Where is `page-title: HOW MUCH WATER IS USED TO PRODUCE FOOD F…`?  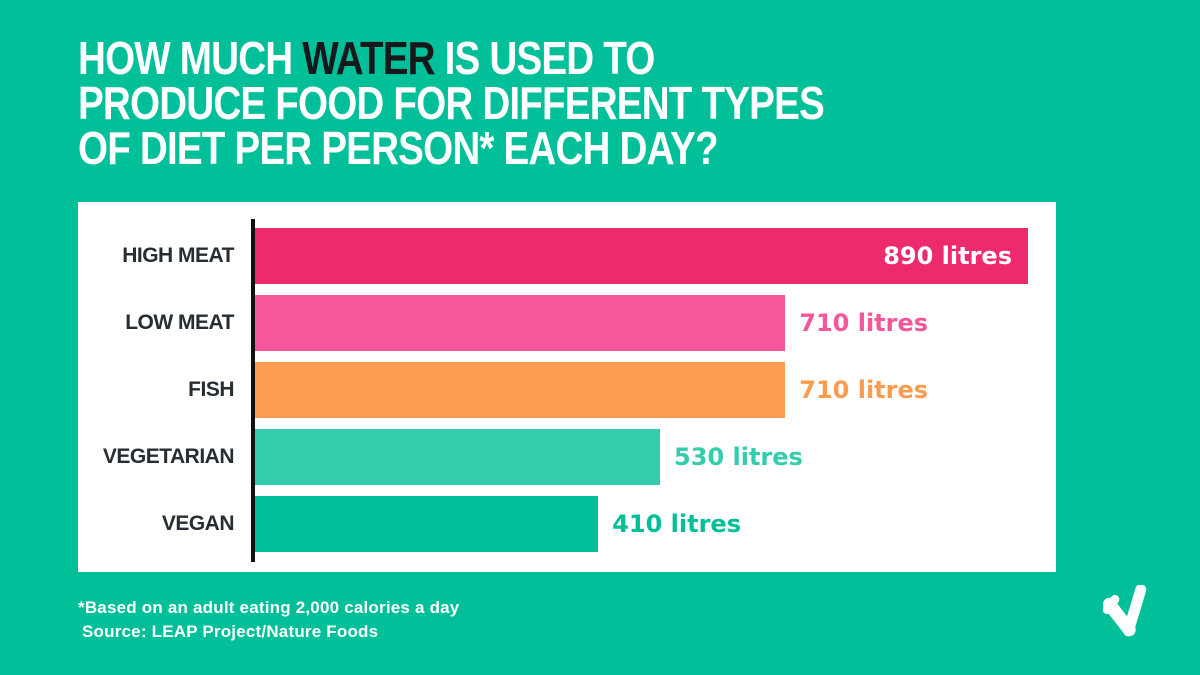
page-title: HOW MUCH WATER IS USED TO PRODUCE FOOD F… is located at coordinates (451, 104).